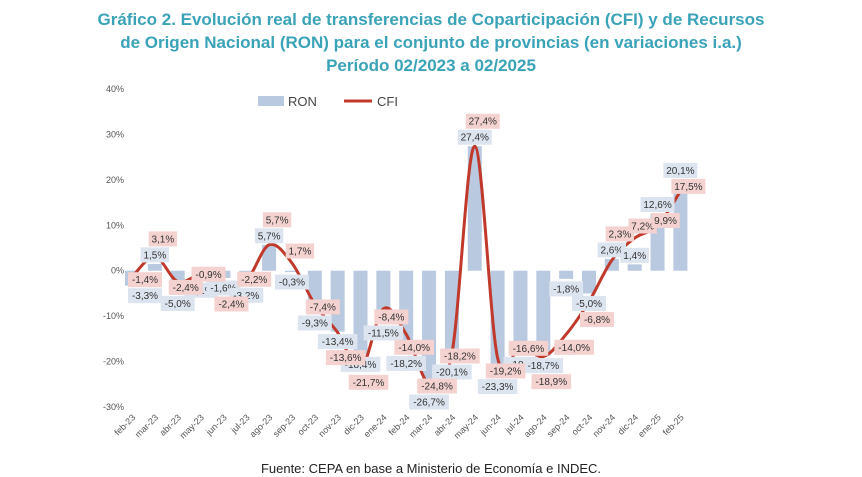 The height and width of the screenshot is (477, 862). What do you see at coordinates (113, 248) in the screenshot?
I see `y-axis: 40% 30% 20% 10% 0% -10% -20% -30%` at bounding box center [113, 248].